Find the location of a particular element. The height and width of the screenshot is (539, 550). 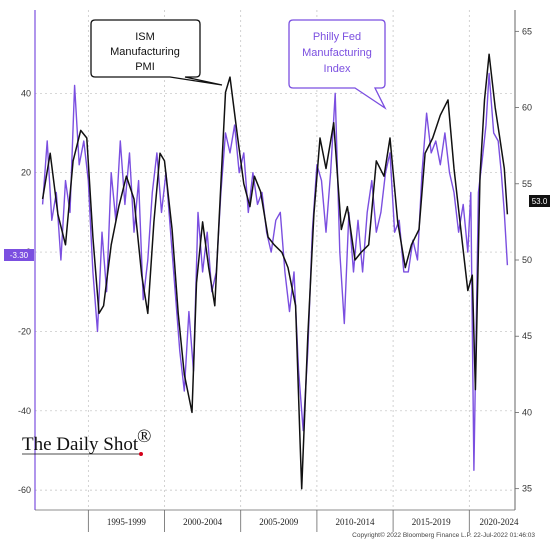

x-tick-label: 2015-2019 is located at coordinates (431, 522).